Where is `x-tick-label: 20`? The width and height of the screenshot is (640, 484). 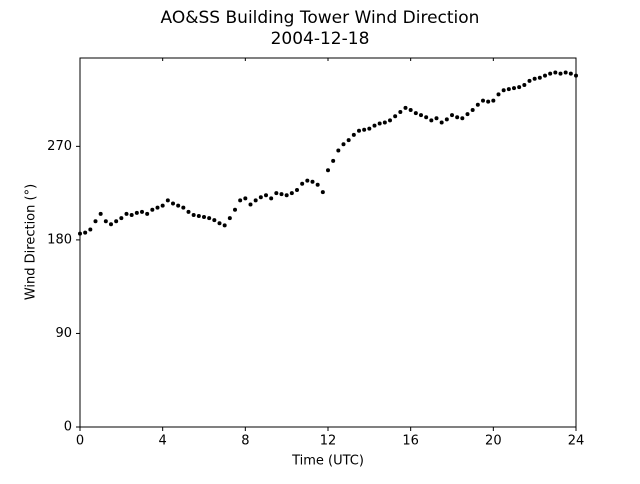
x-tick-label: 20 is located at coordinates (493, 441).